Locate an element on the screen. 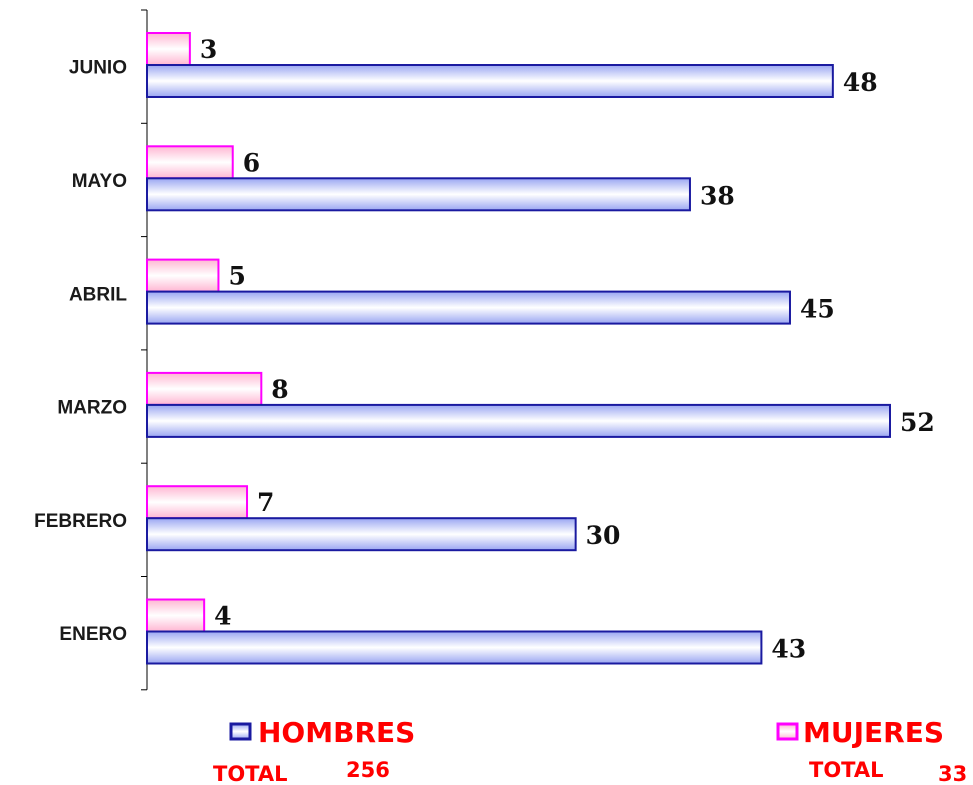 Image resolution: width=973 pixels, height=785 pixels. category-label-enero: ENERO is located at coordinates (93, 634).